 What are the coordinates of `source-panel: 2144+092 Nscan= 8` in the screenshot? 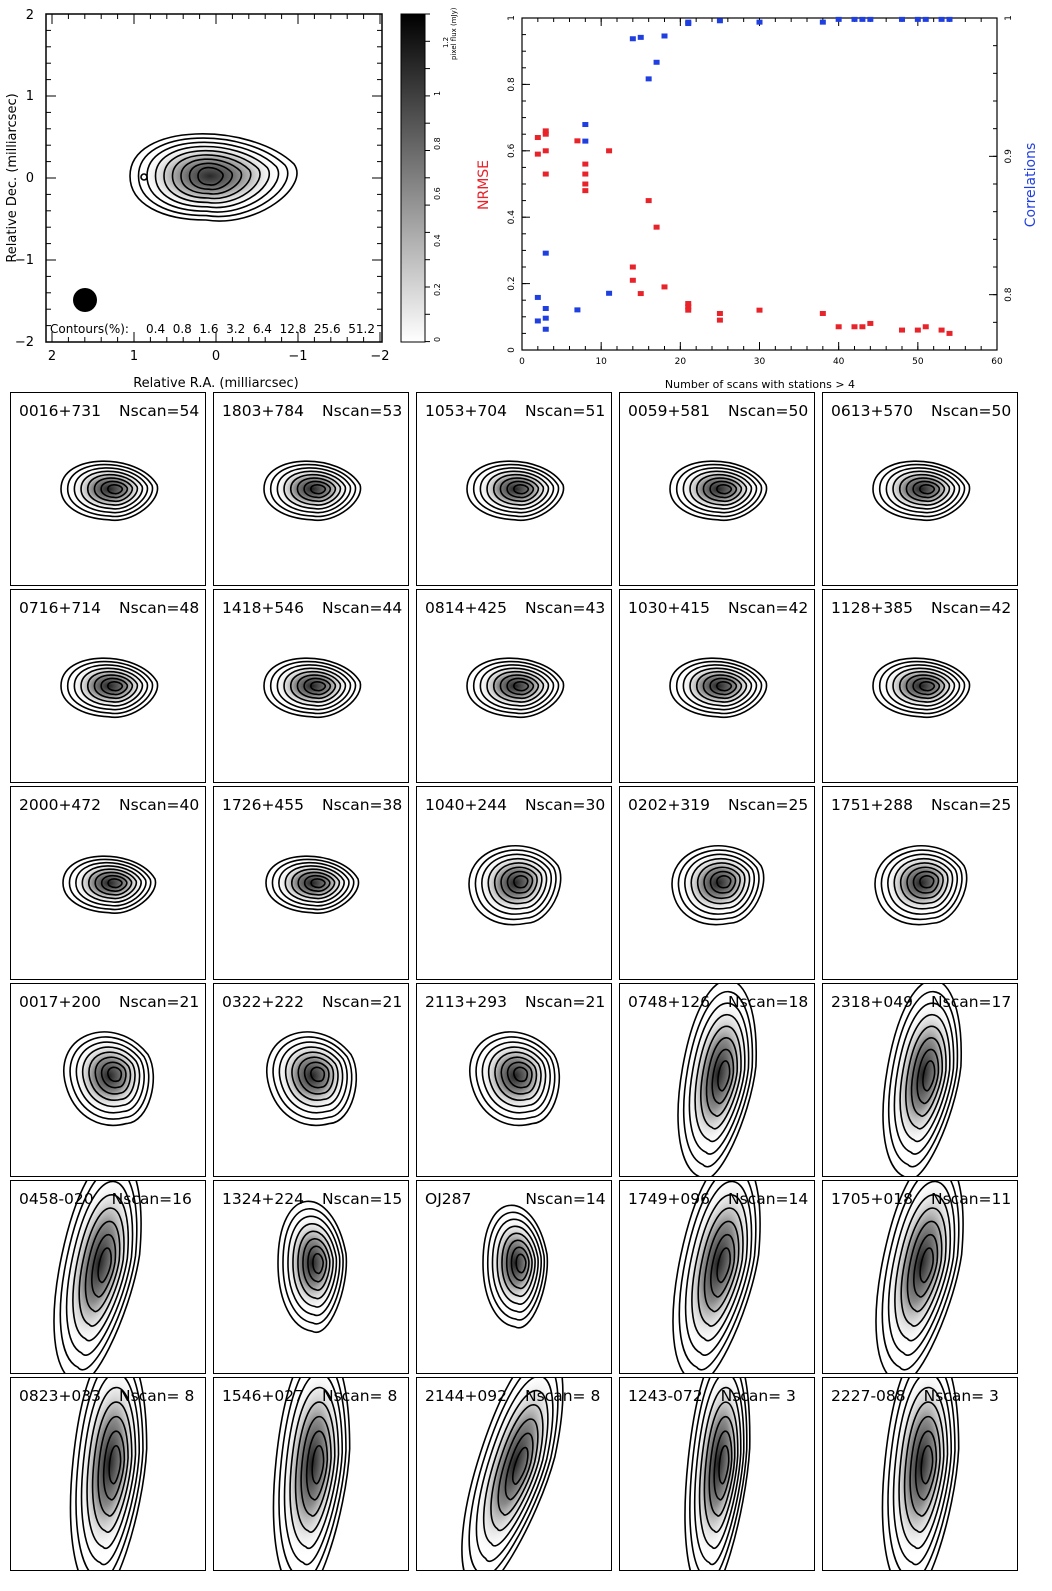 It's located at (514, 1474).